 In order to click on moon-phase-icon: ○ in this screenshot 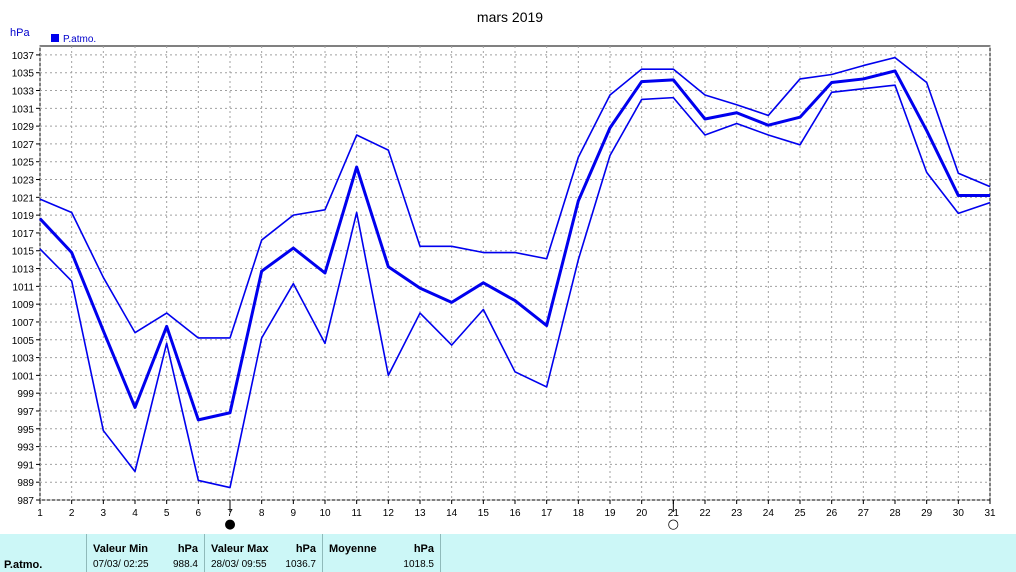, I will do `click(673, 524)`.